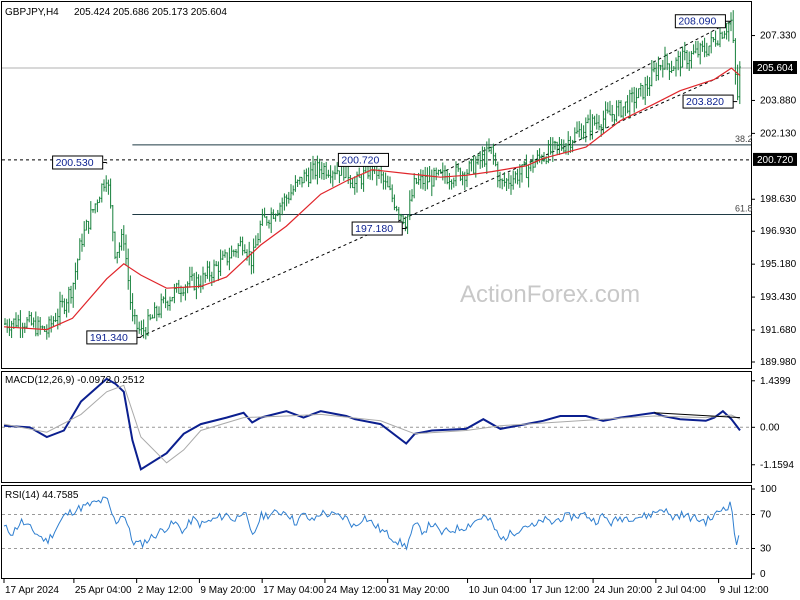 The height and width of the screenshot is (600, 800). Describe the element at coordinates (777, 465) in the screenshot. I see `macd-ytick-label: -1.1594` at that location.